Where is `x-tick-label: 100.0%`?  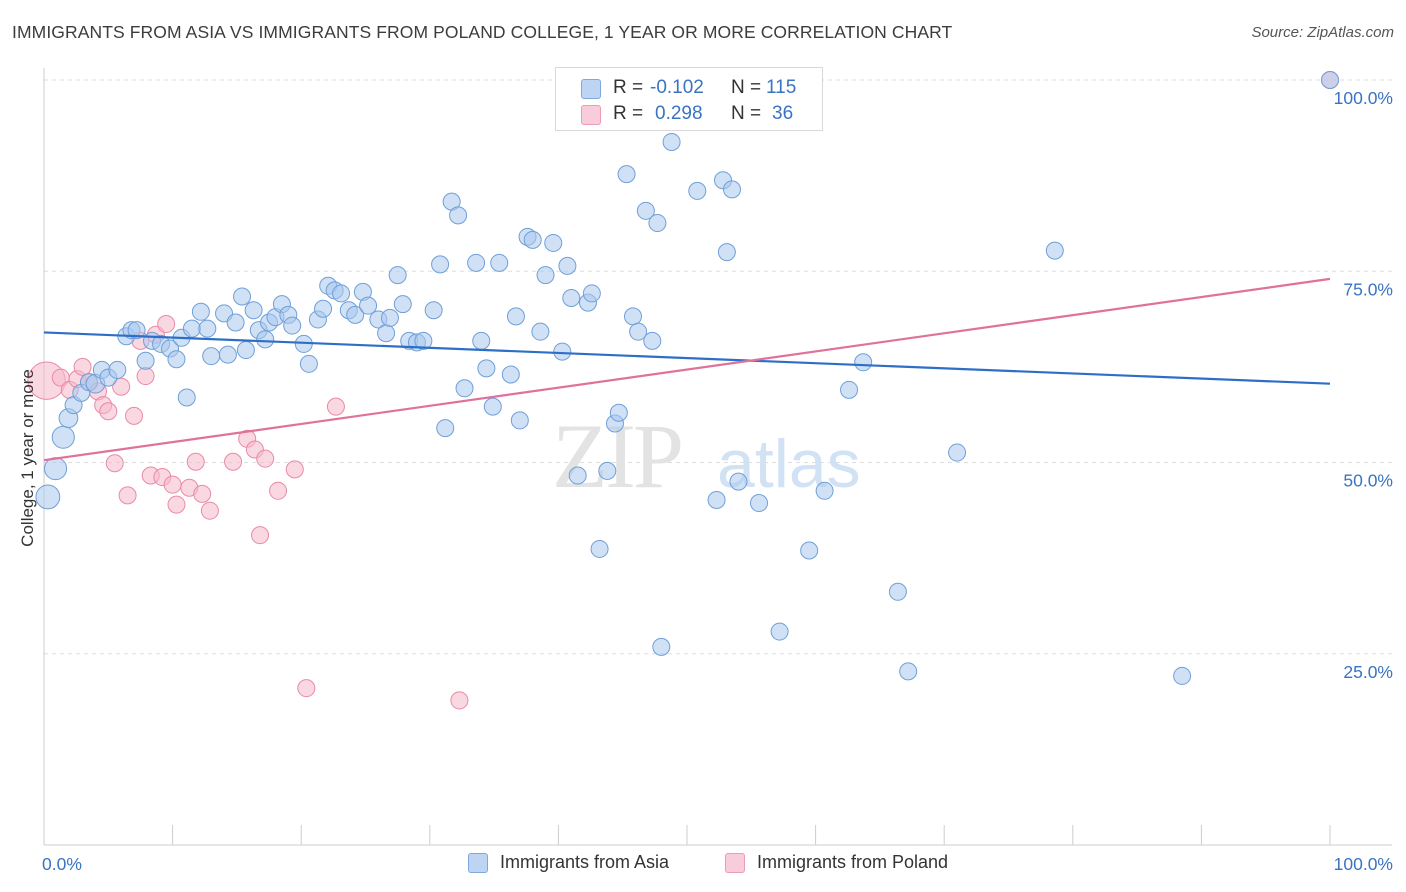
x-tick-label: 100.0% is located at coordinates (1363, 864).